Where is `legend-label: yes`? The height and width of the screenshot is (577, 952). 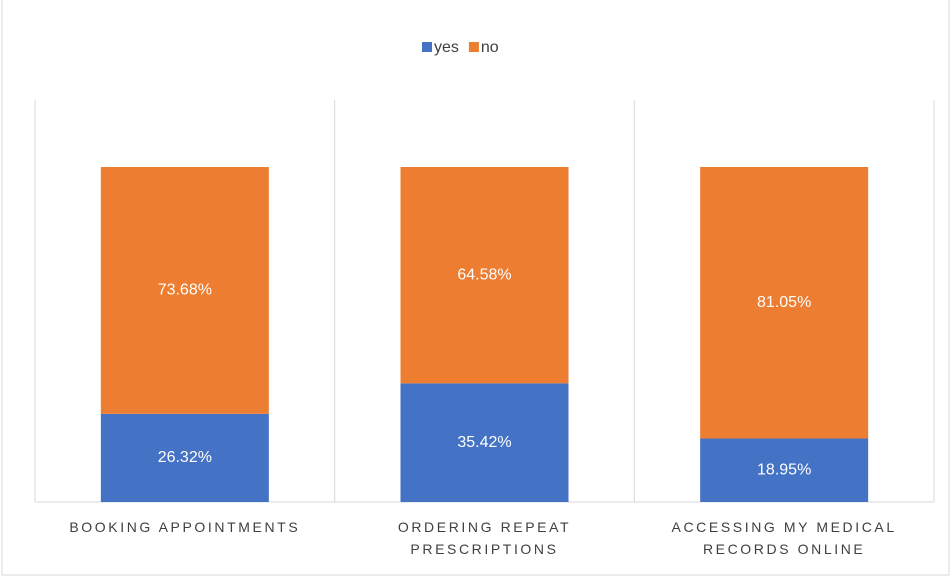 legend-label: yes is located at coordinates (446, 47).